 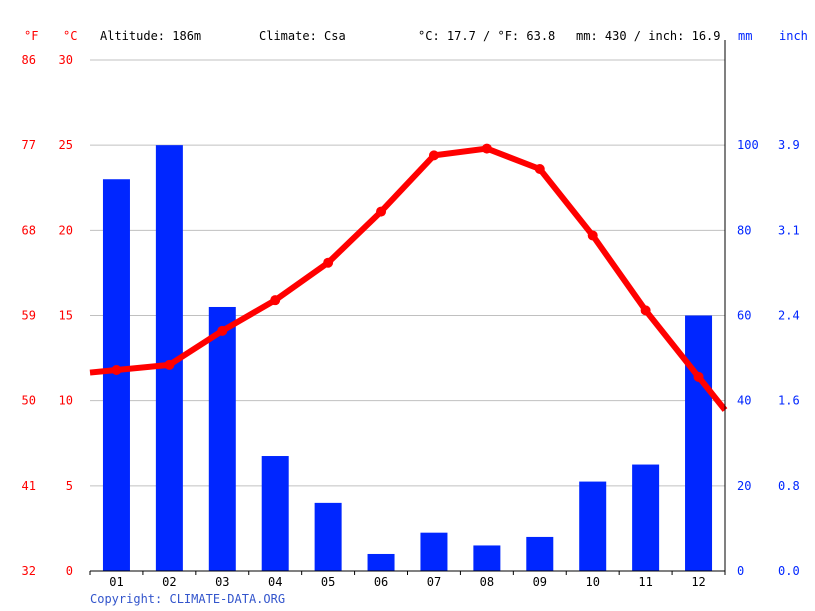 What do you see at coordinates (66, 60) in the screenshot?
I see `celsius-tick-label: 30` at bounding box center [66, 60].